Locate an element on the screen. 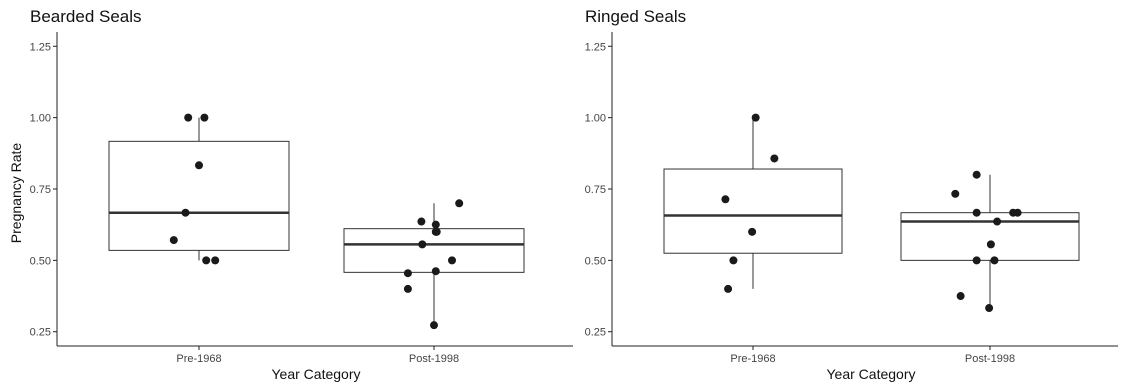 This screenshot has width=1121, height=385. bearded-y-tick-label: 0.50 is located at coordinates (40, 261).